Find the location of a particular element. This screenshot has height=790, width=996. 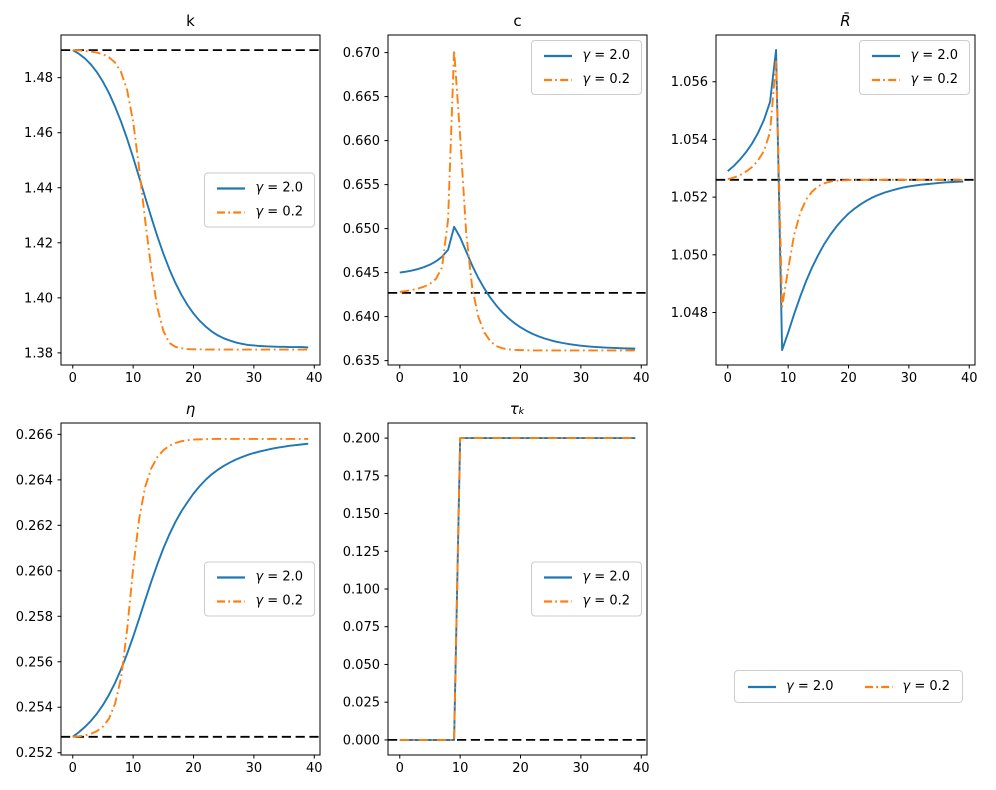

legend-box-R-bar: γ = 2.0 γ = 0.2 is located at coordinates (914, 67).